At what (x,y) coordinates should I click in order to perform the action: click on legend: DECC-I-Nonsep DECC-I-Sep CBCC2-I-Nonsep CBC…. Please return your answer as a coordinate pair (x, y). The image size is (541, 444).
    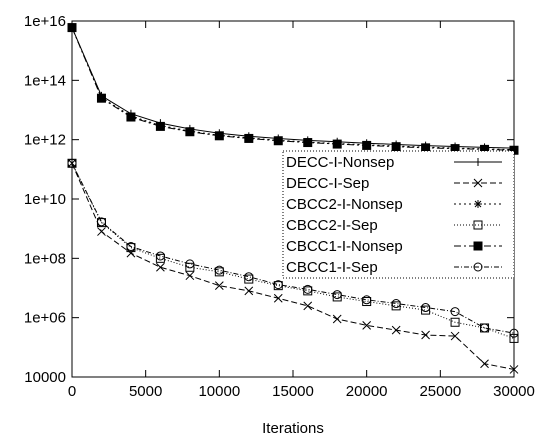
    Looking at the image, I should click on (398, 214).